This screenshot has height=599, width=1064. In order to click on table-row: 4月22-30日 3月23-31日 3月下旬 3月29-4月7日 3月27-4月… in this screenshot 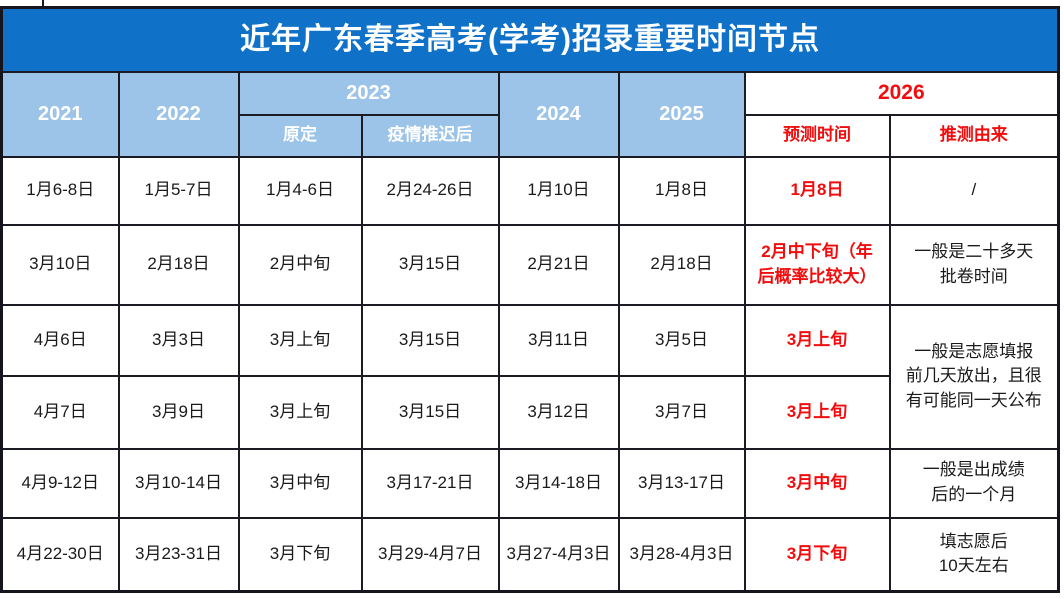, I will do `click(530, 554)`.